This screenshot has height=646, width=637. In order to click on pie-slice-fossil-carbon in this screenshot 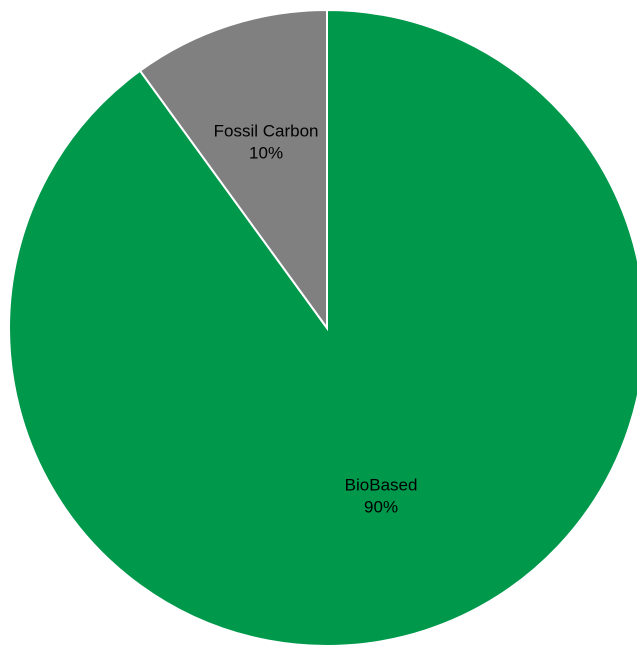, I will do `click(233, 170)`.